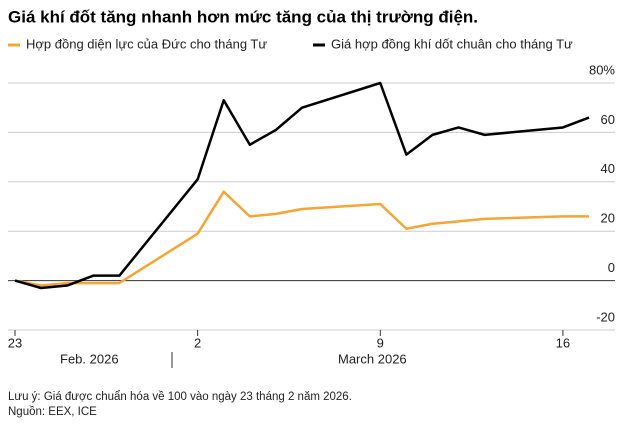  Describe the element at coordinates (89, 358) in the screenshot. I see `month-label: Feb. 2026` at that location.